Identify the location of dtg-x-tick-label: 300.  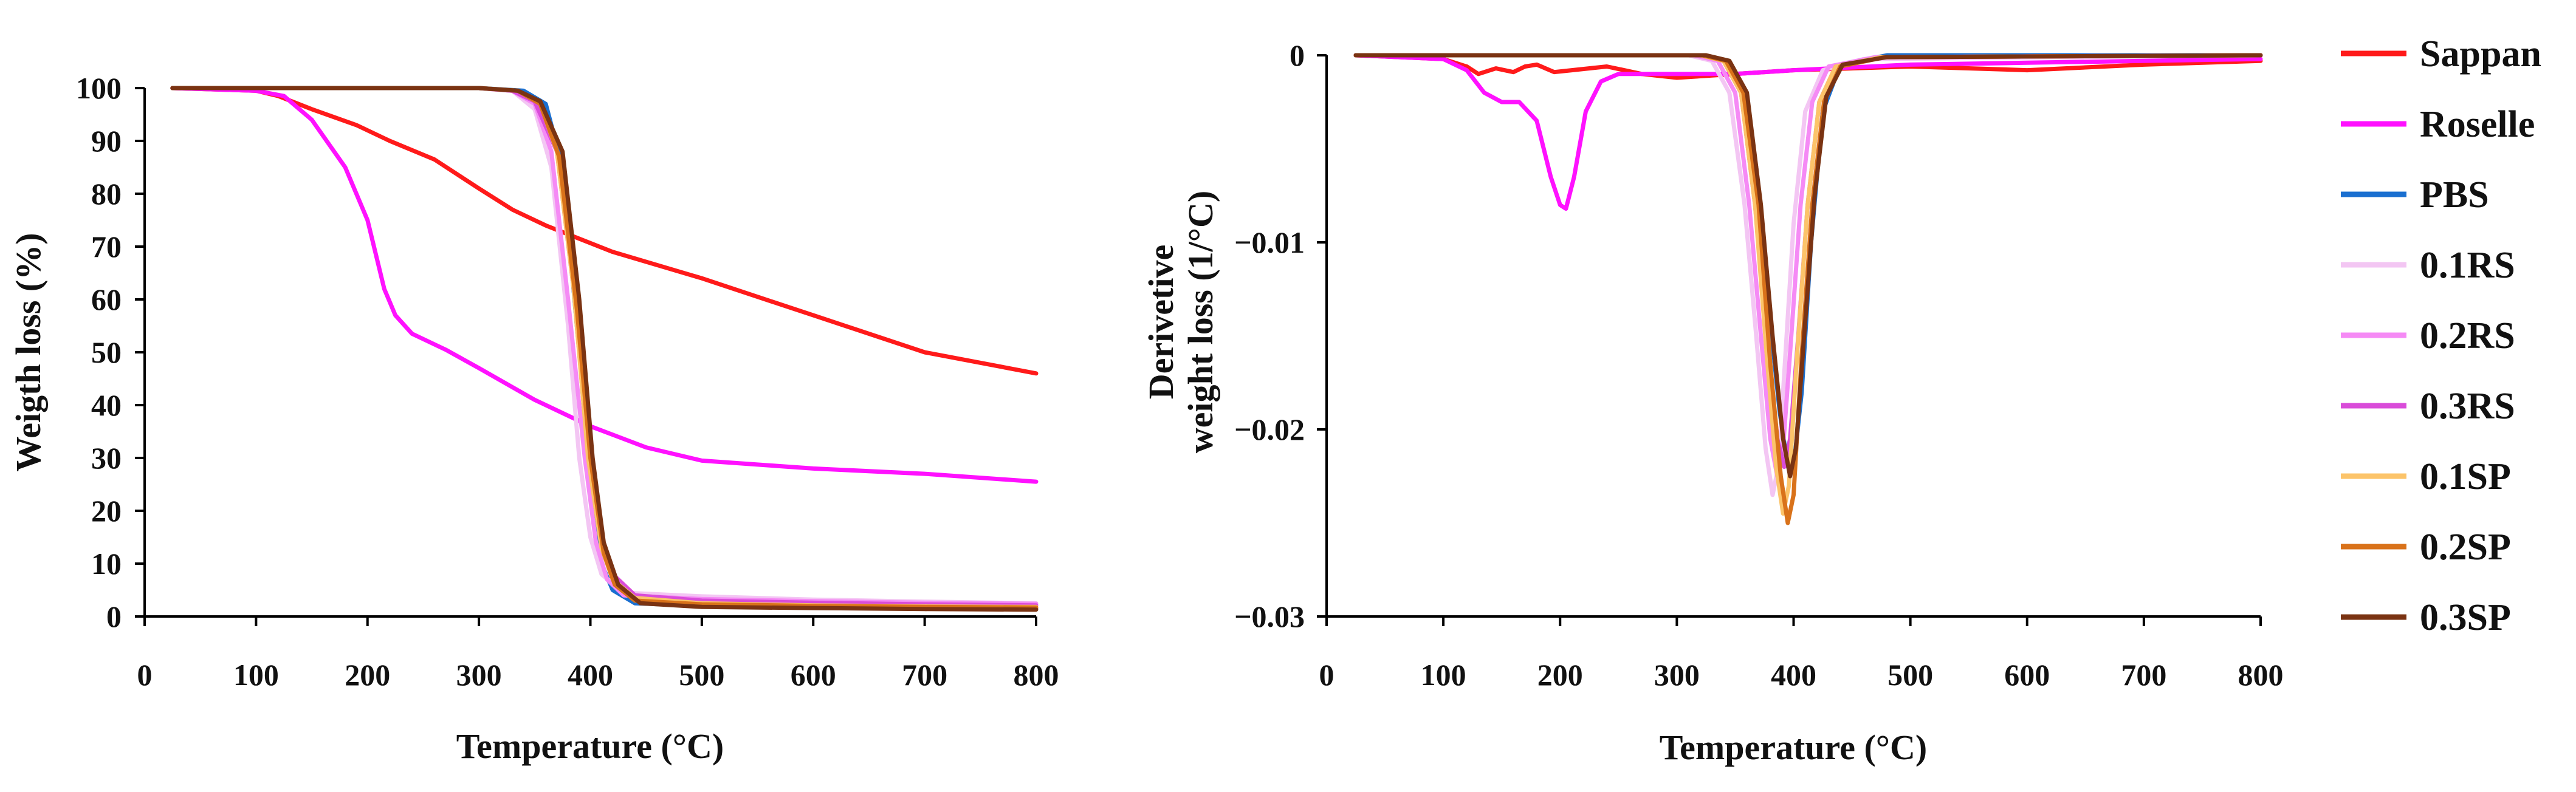
(1677, 675).